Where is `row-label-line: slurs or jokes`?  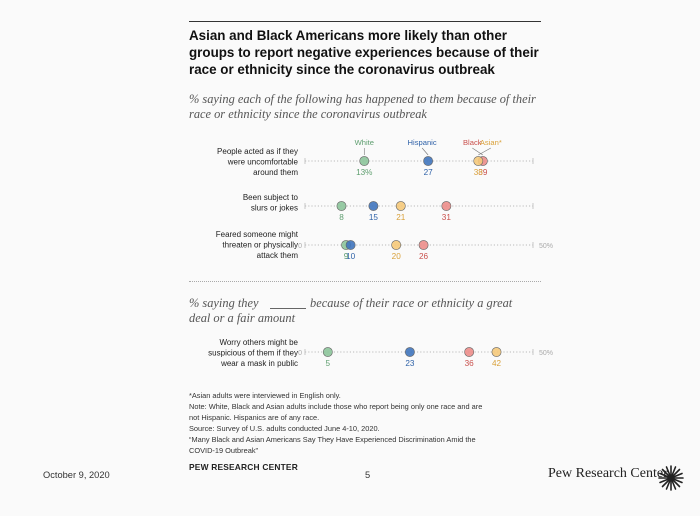 row-label-line: slurs or jokes is located at coordinates (274, 208).